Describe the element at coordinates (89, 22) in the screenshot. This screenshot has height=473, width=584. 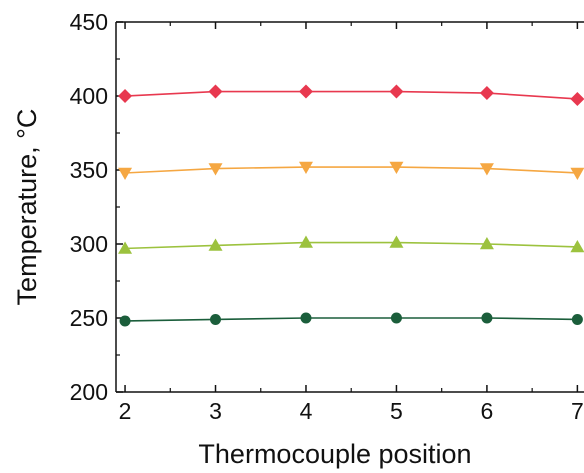
I see `y-tick-label: 450` at that location.